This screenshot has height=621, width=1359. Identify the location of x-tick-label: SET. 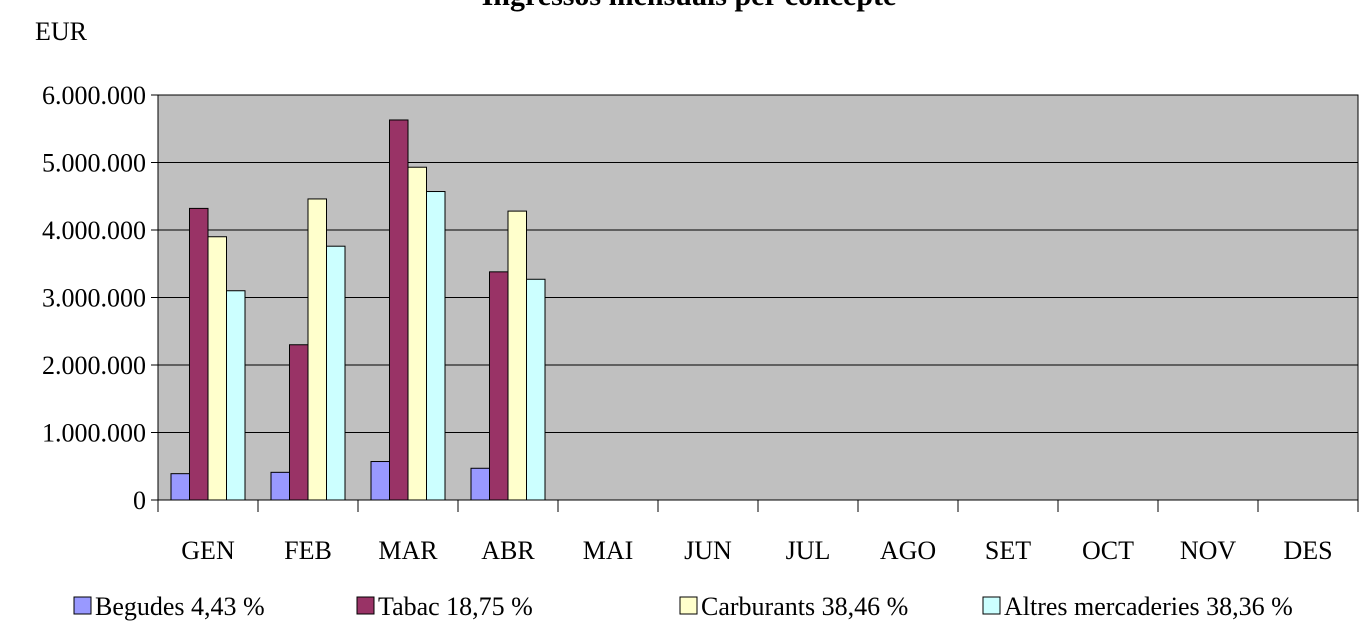
(1008, 550).